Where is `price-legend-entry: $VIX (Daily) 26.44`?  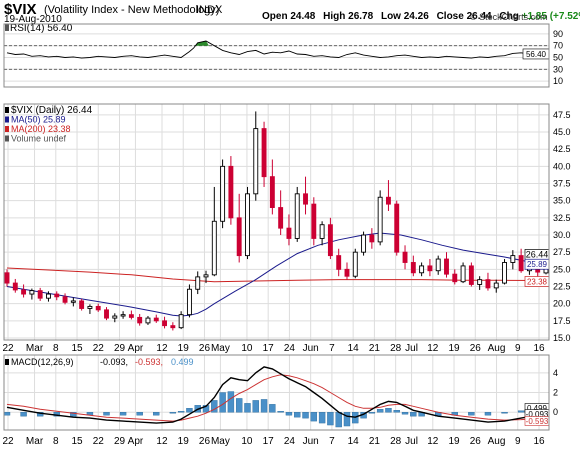 price-legend-entry: $VIX (Daily) 26.44 is located at coordinates (52, 110).